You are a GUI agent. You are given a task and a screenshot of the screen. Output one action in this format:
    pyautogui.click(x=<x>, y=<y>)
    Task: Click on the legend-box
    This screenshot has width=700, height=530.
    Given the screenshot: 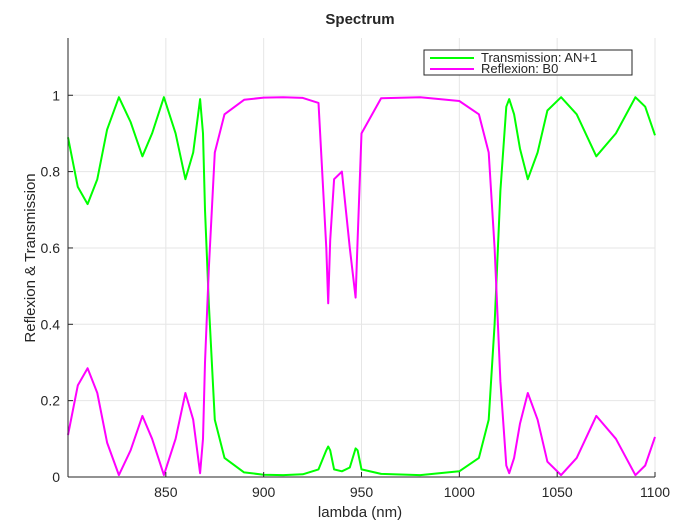 What is the action you would take?
    pyautogui.click(x=528, y=62)
    